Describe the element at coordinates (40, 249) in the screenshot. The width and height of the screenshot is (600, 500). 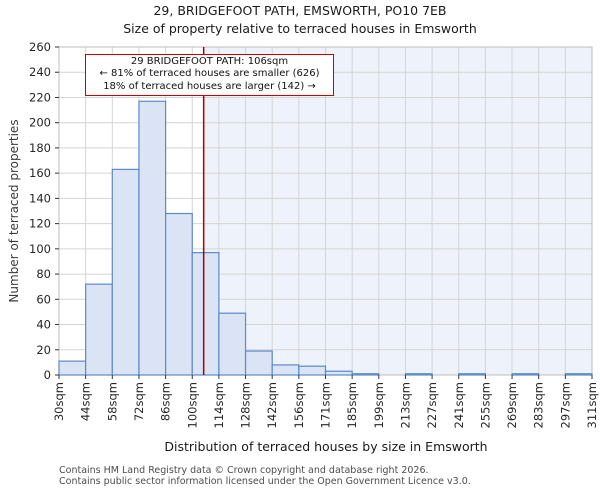
I see `y-tick-label: 100` at that location.